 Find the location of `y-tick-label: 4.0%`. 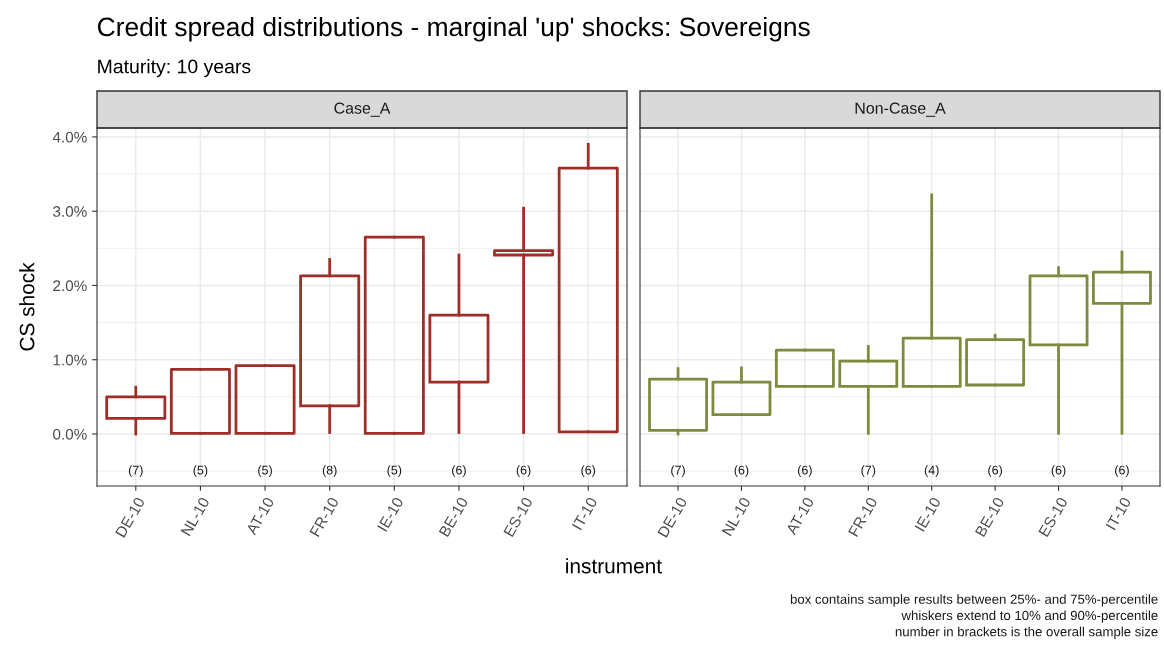

y-tick-label: 4.0% is located at coordinates (69, 137).